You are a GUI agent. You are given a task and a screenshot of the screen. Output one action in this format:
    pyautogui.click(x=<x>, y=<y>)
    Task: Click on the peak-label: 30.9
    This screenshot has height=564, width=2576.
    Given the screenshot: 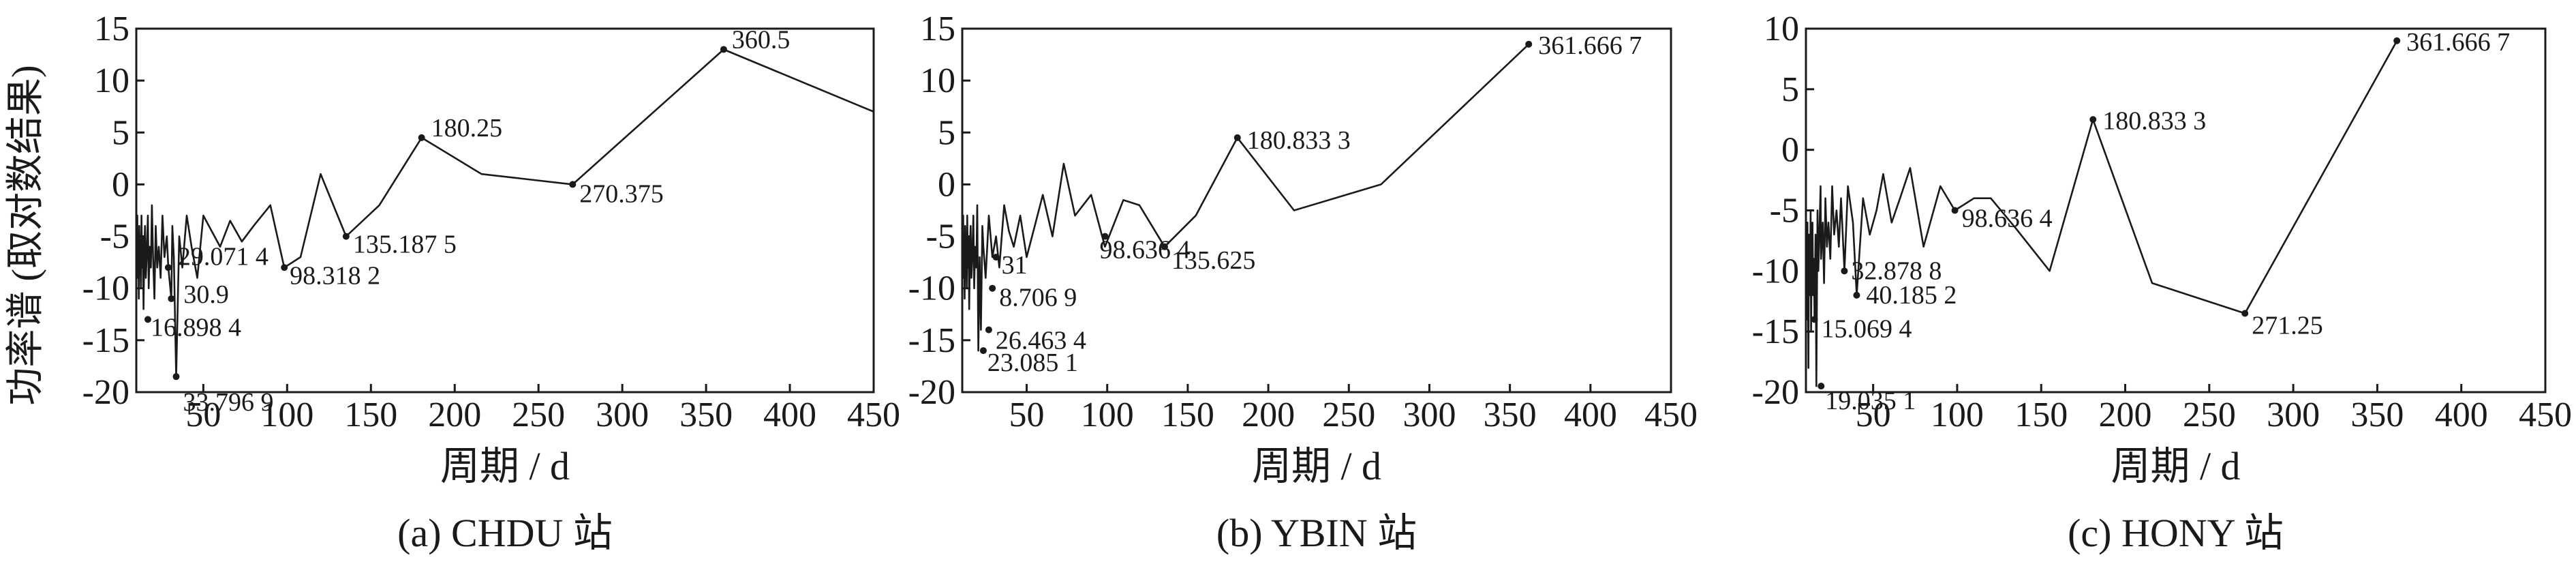 What is the action you would take?
    pyautogui.click(x=206, y=294)
    